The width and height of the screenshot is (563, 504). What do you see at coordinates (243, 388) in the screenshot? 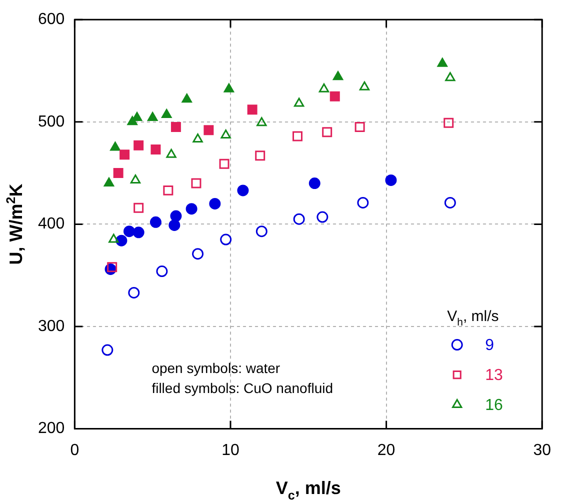
I see `annotation: filled symbols: CuO nanofluid` at bounding box center [243, 388].